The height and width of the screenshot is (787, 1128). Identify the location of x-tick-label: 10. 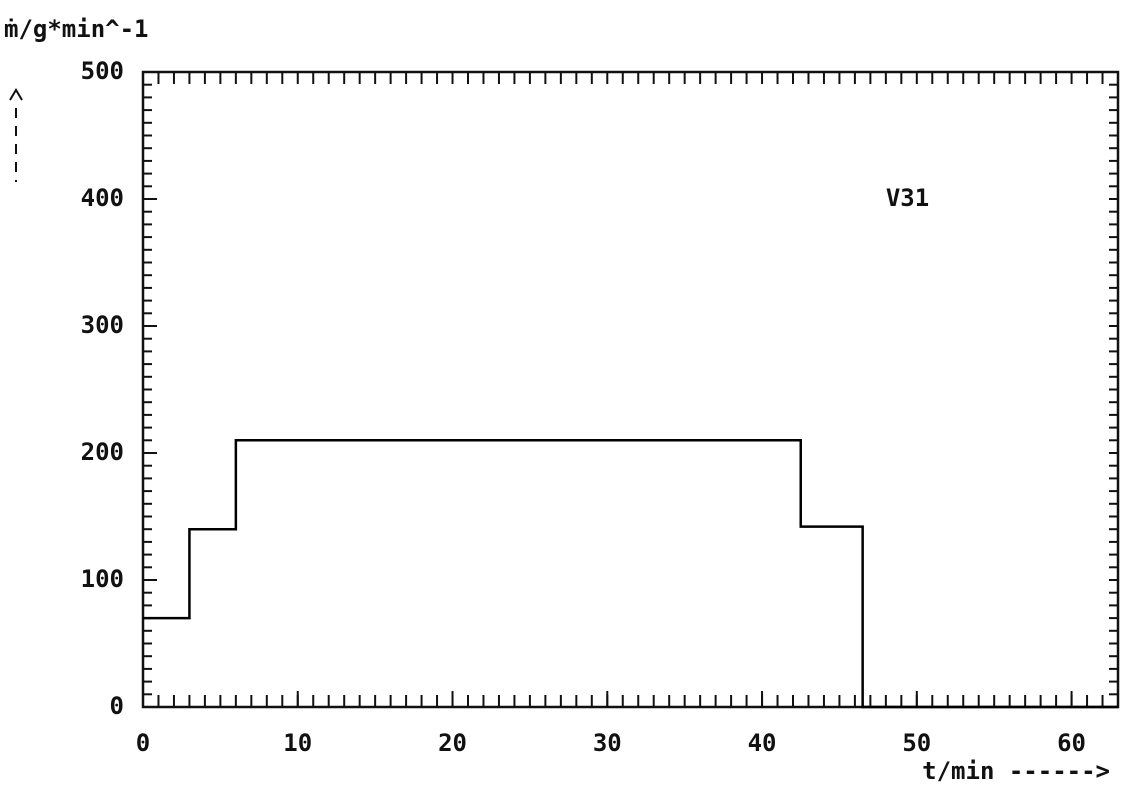
(297, 743).